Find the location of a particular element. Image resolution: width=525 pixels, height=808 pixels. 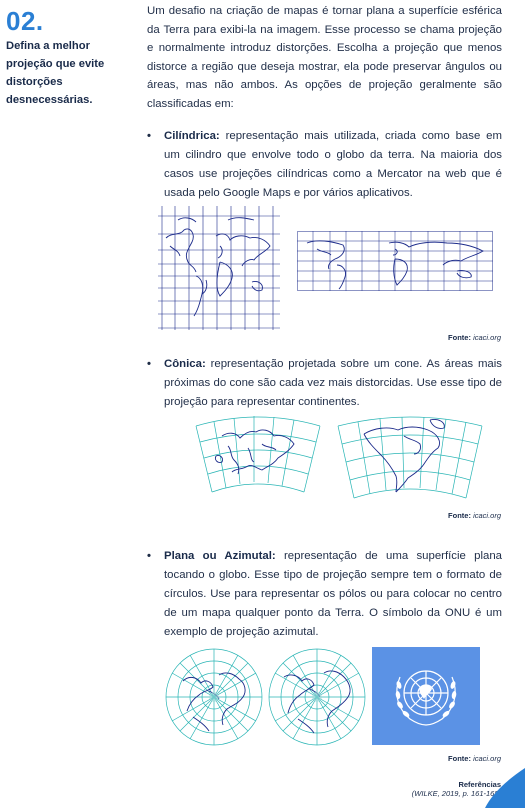

conic-map-north-america is located at coordinates (410, 457).